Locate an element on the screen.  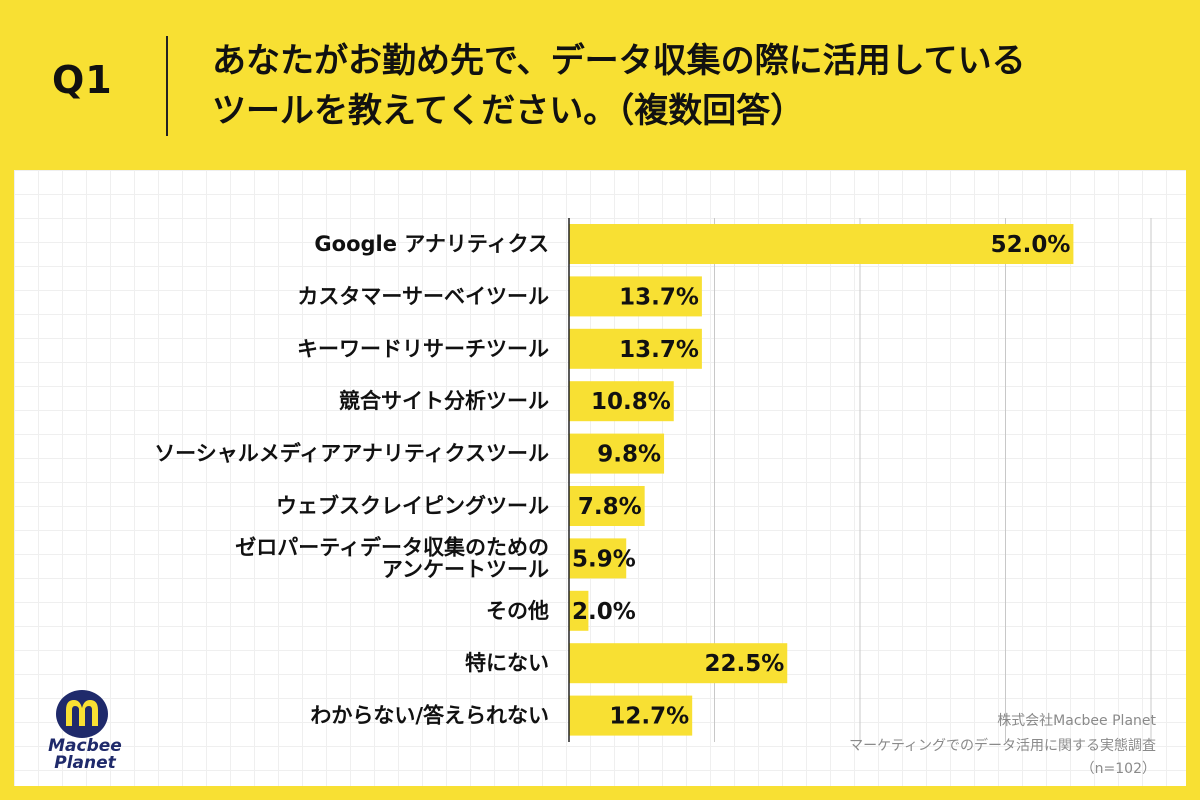
logo-wordmark: Macbee Planet is located at coordinates (85, 755).